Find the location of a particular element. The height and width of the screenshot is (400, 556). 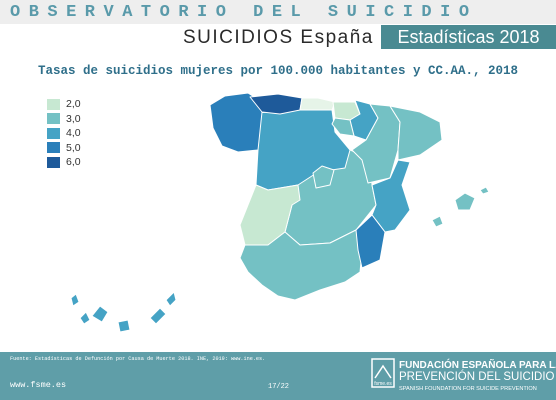

legend-label: 6,0 is located at coordinates (73, 162).